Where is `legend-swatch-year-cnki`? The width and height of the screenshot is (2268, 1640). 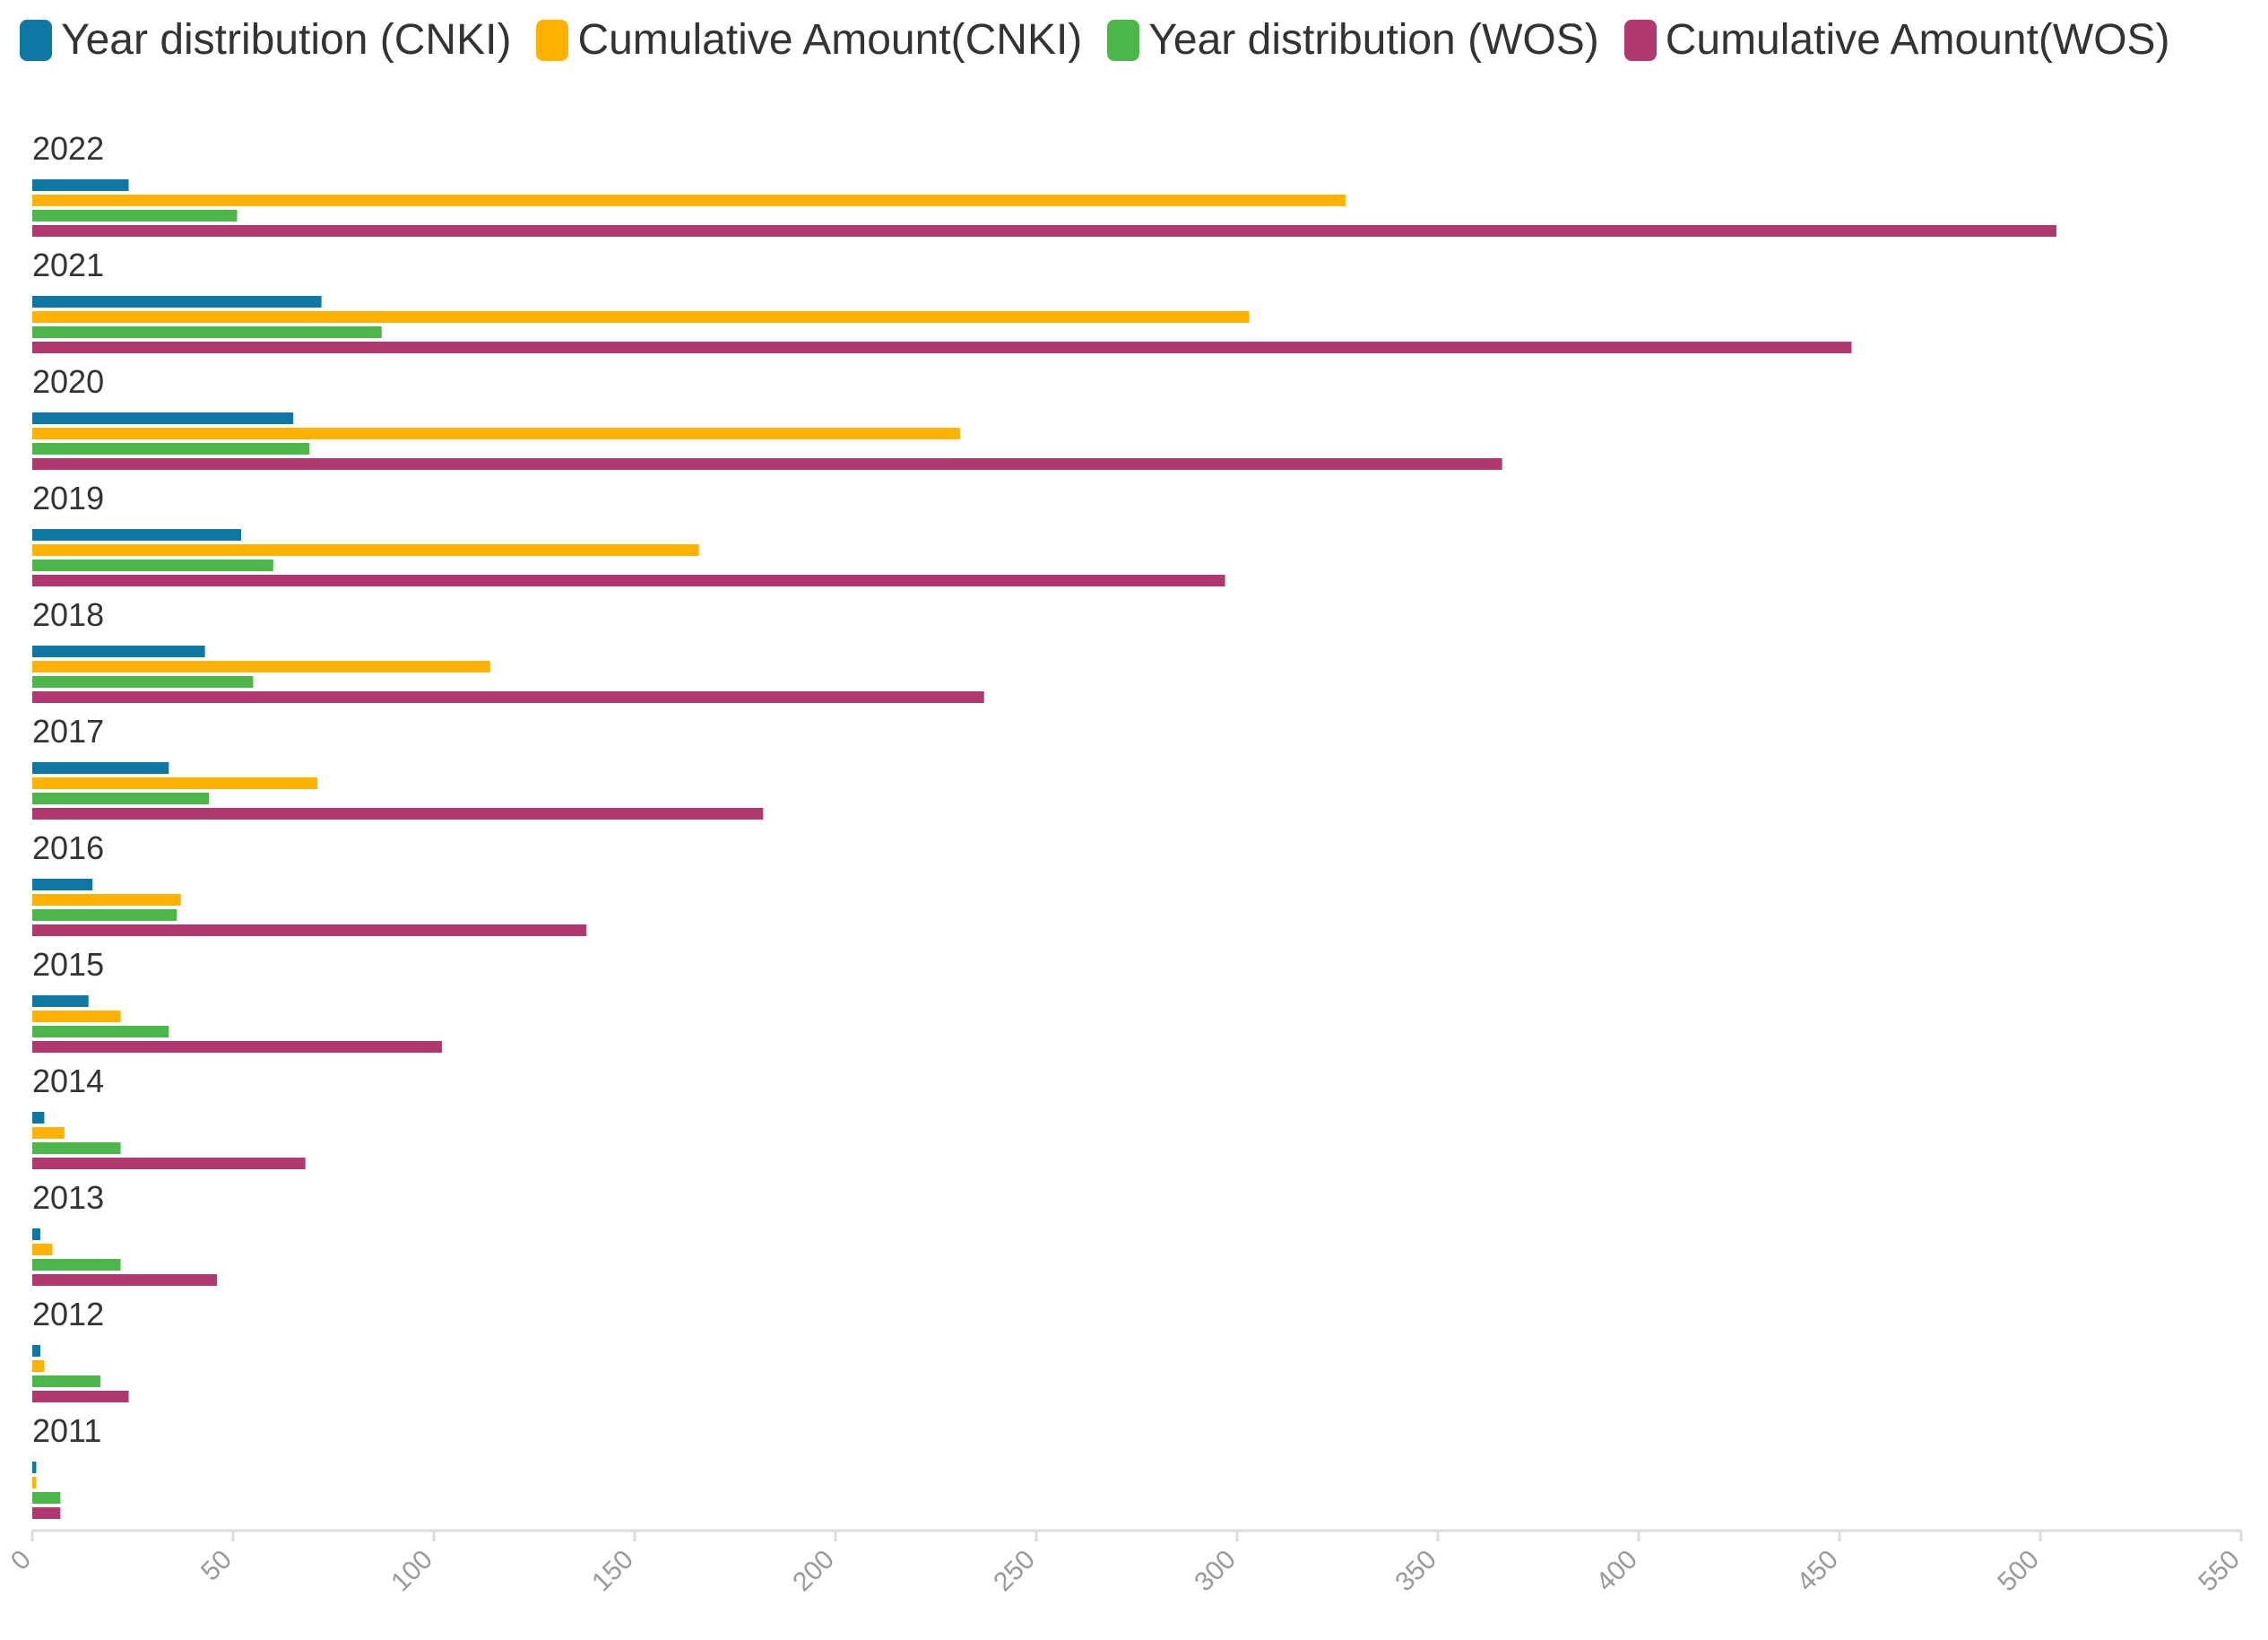 legend-swatch-year-cnki is located at coordinates (36, 40).